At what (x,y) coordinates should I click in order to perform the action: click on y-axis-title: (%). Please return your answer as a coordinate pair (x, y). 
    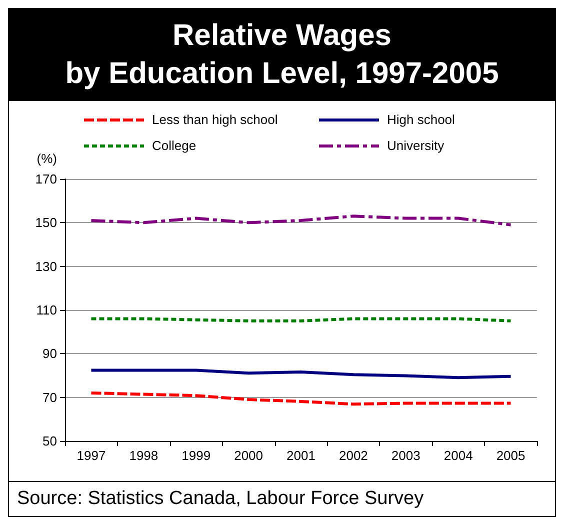
    Looking at the image, I should click on (46, 158).